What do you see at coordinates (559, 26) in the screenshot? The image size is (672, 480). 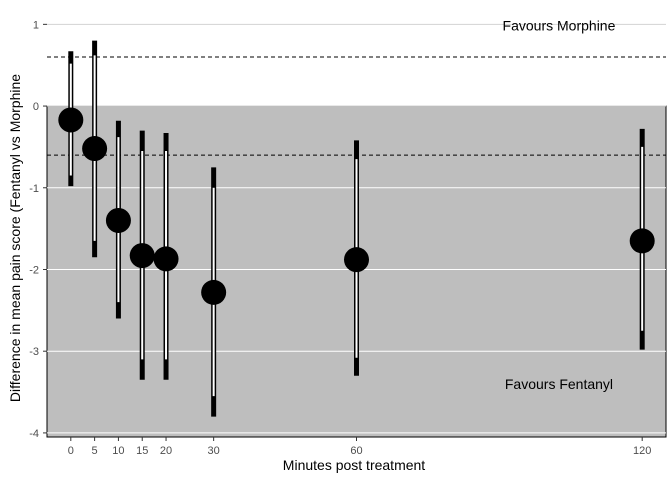 I see `annotation-favours-morphine: Favours Morphine` at bounding box center [559, 26].